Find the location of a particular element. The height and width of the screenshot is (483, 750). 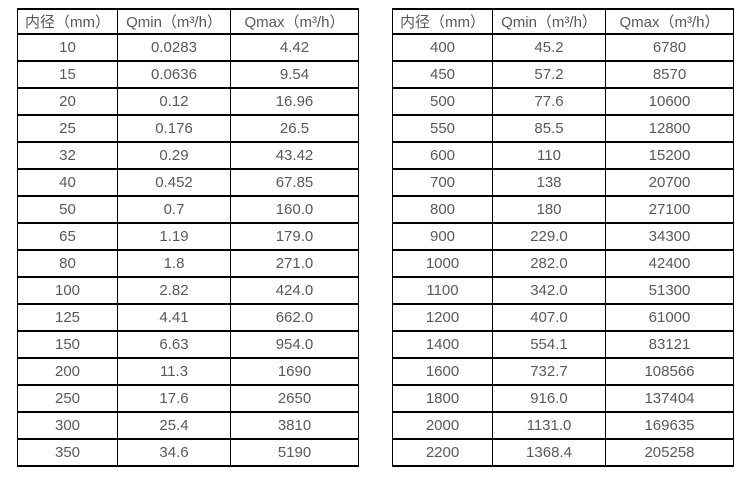

cell: 32 is located at coordinates (67, 155).